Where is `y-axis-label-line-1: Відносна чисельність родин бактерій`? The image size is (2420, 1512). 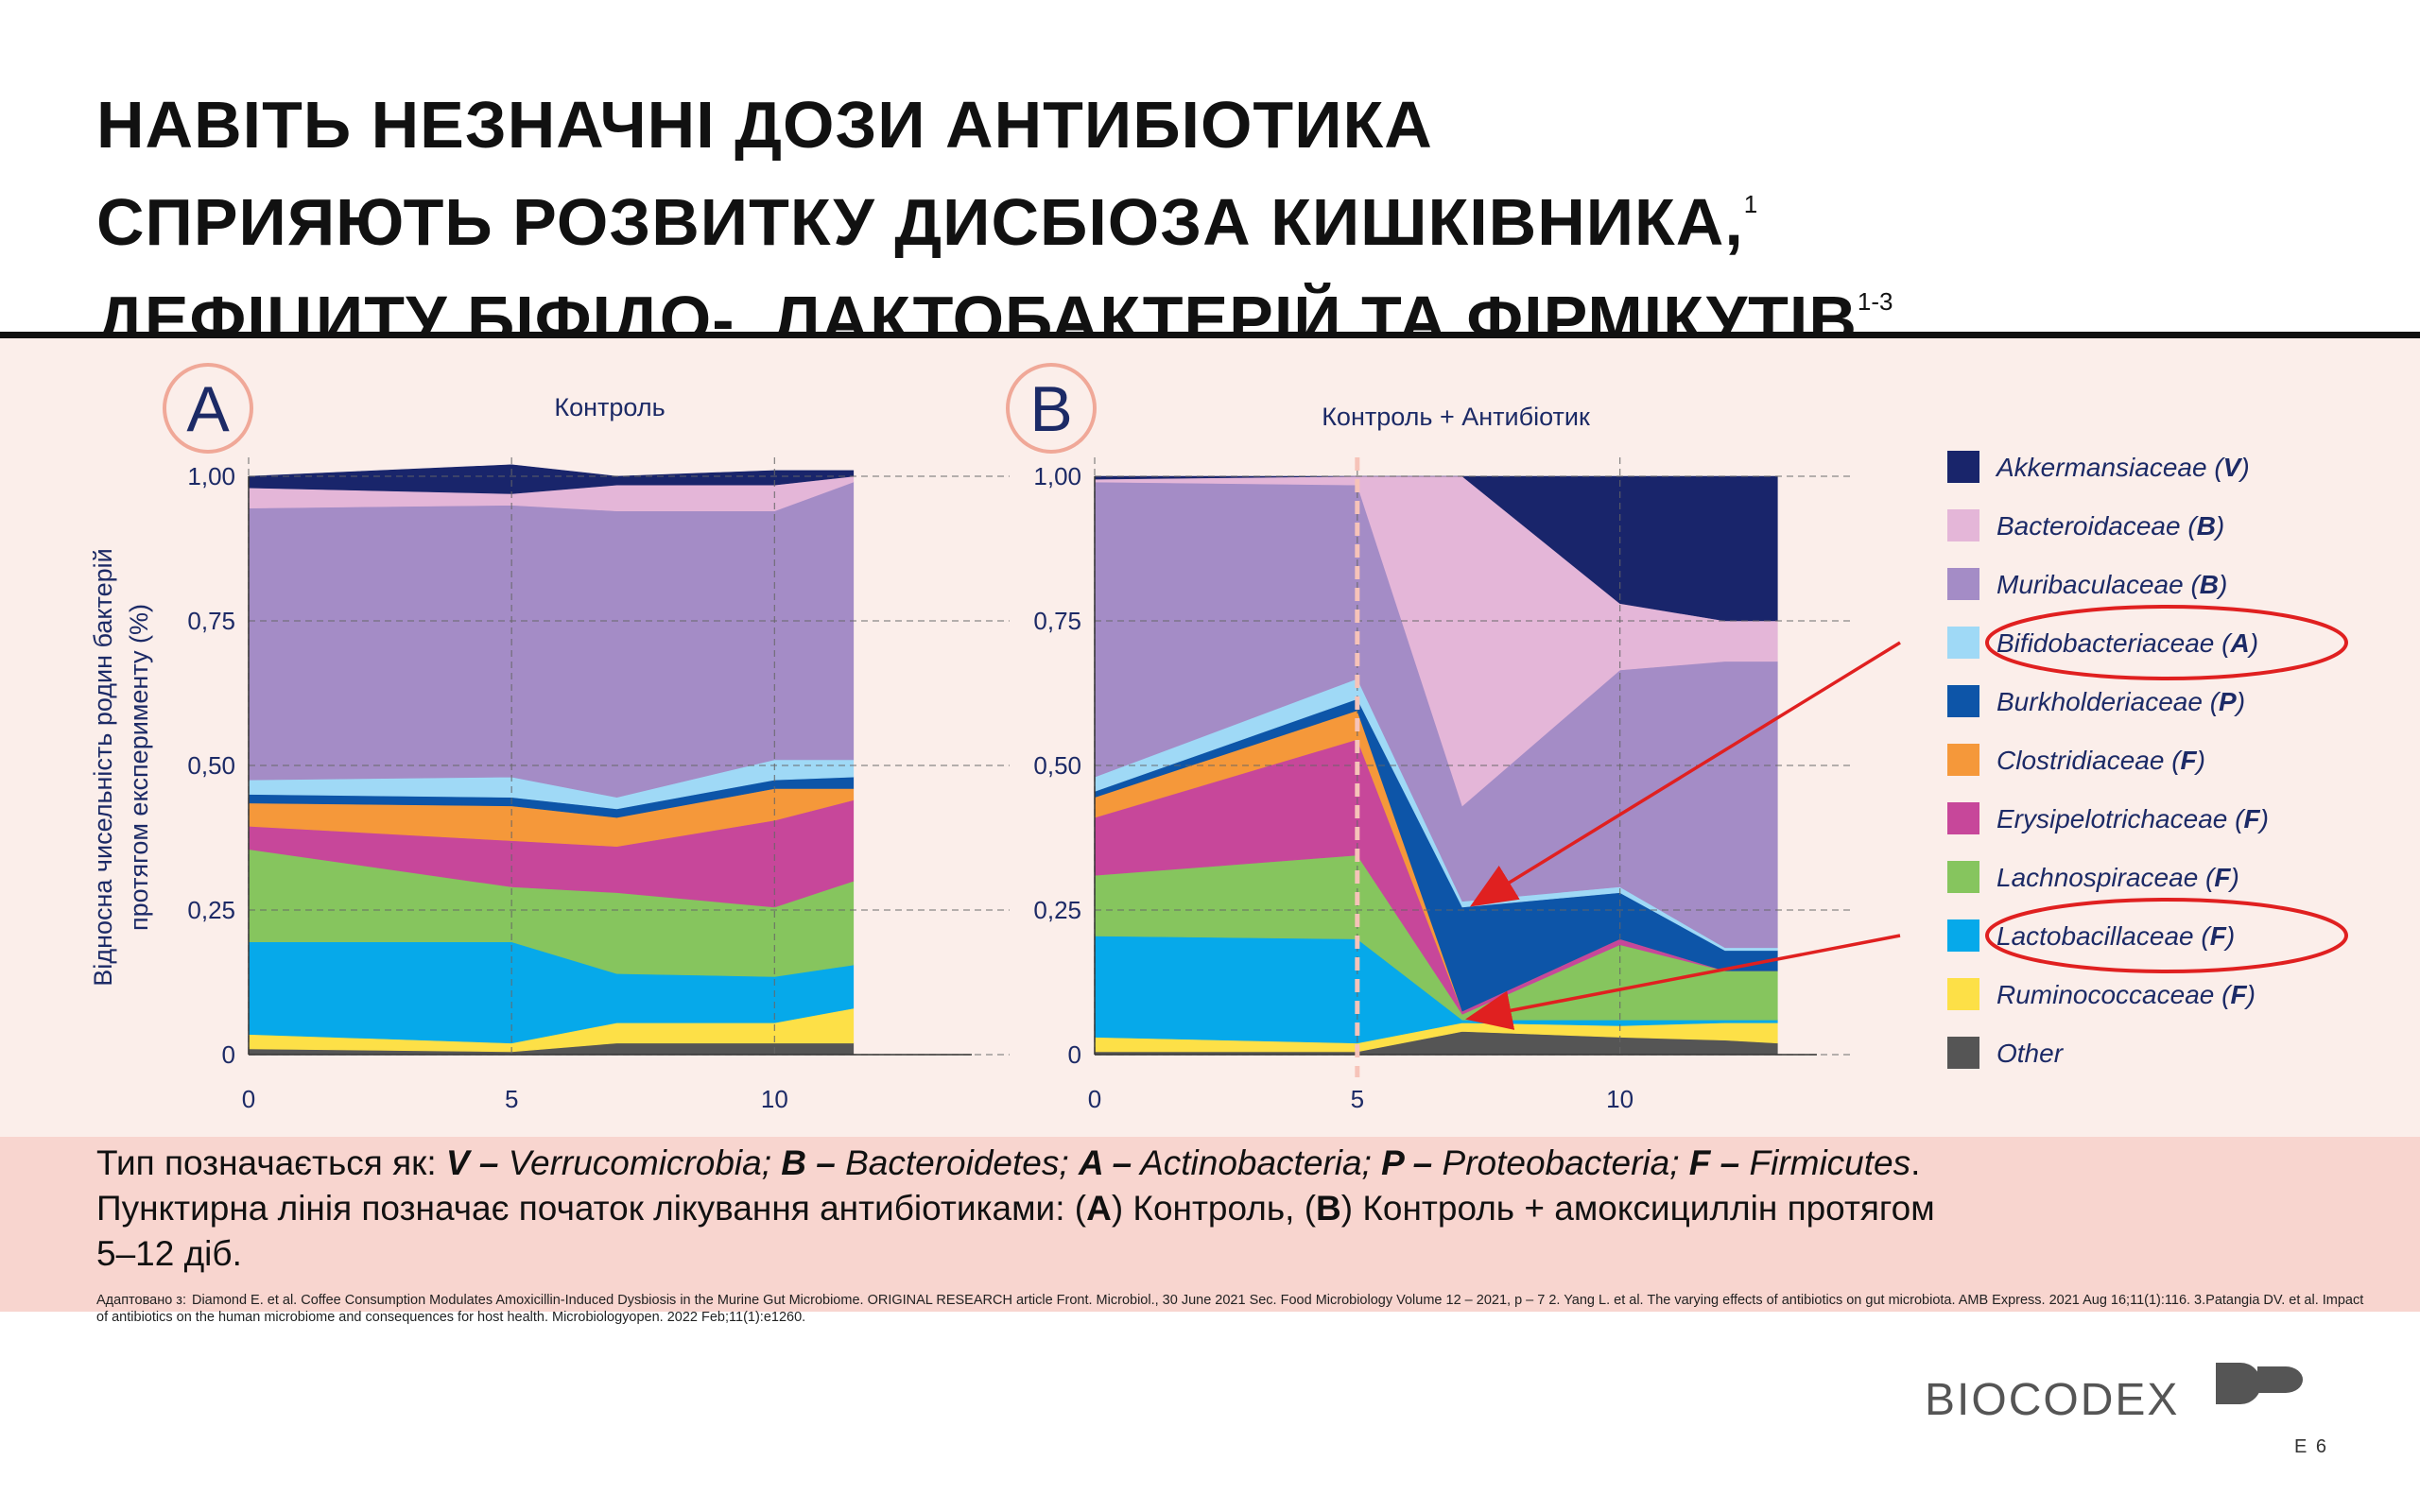
y-axis-label-line-1: Відносна чисельність родин бактерій is located at coordinates (103, 767).